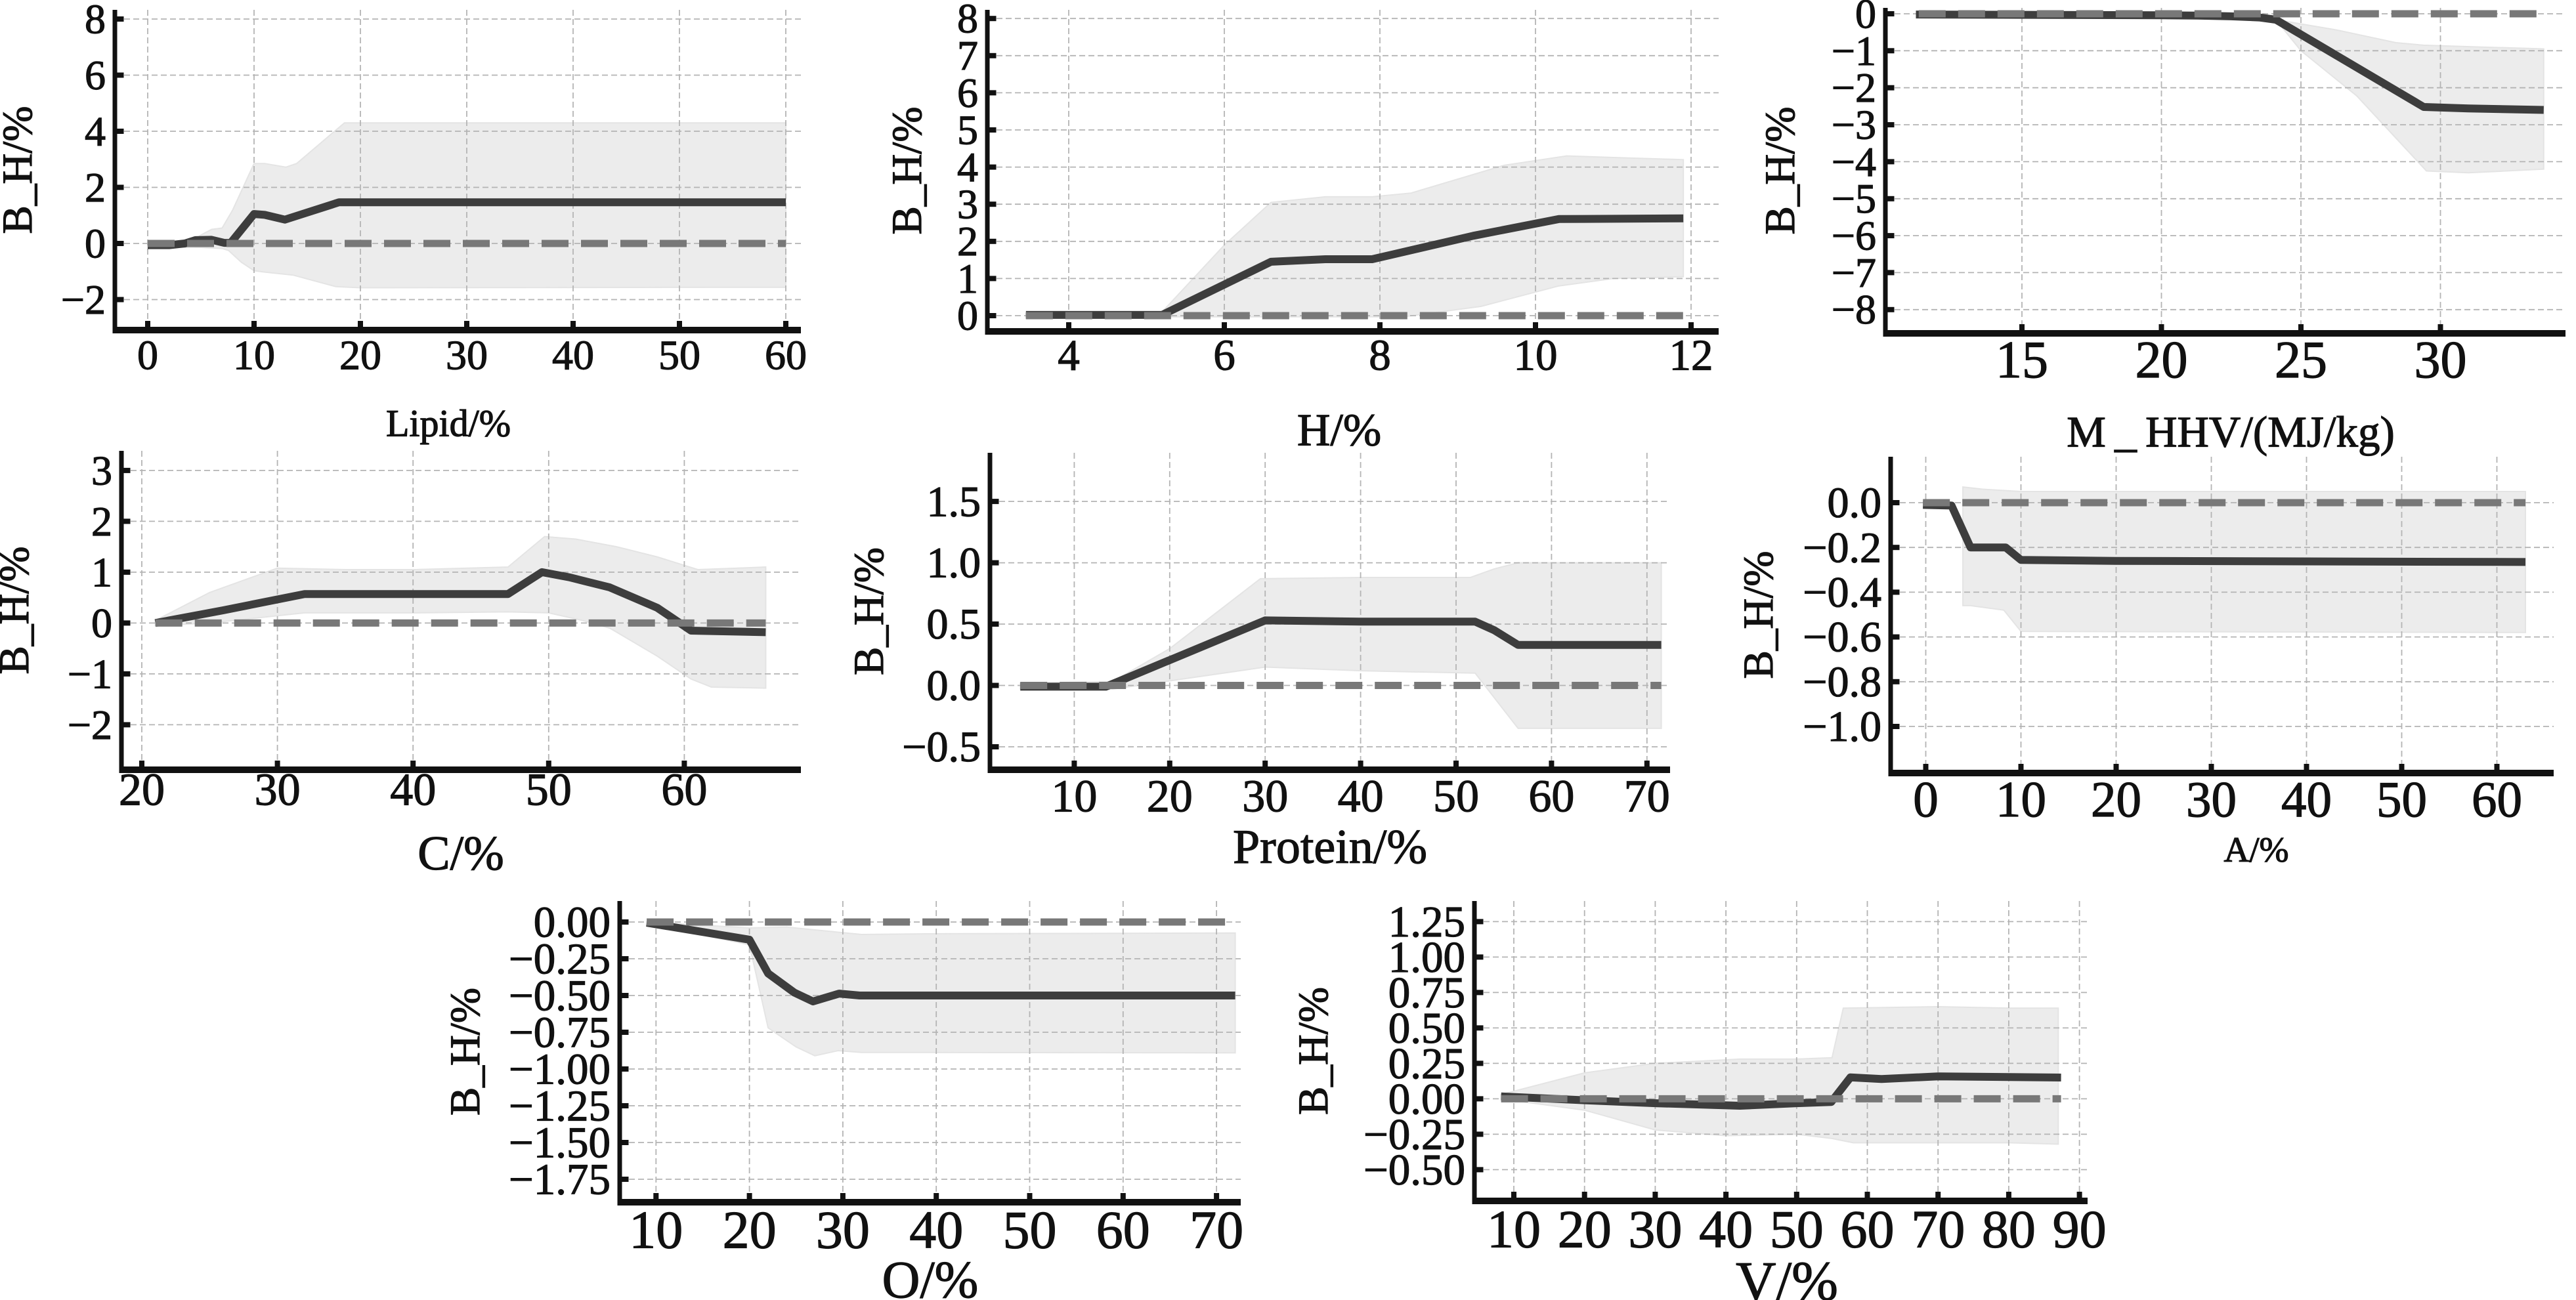 This screenshot has height=1300, width=2576. What do you see at coordinates (954, 624) in the screenshot?
I see `svg-text: 0.5` at bounding box center [954, 624].